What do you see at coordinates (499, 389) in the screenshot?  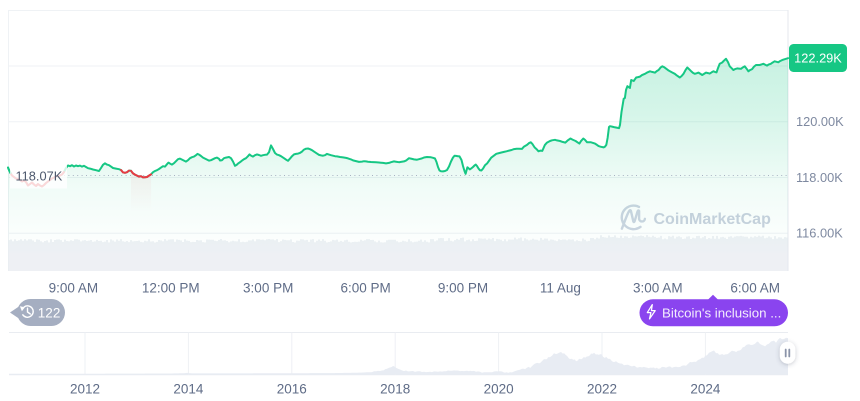 I see `svg-text: 2020` at bounding box center [499, 389].